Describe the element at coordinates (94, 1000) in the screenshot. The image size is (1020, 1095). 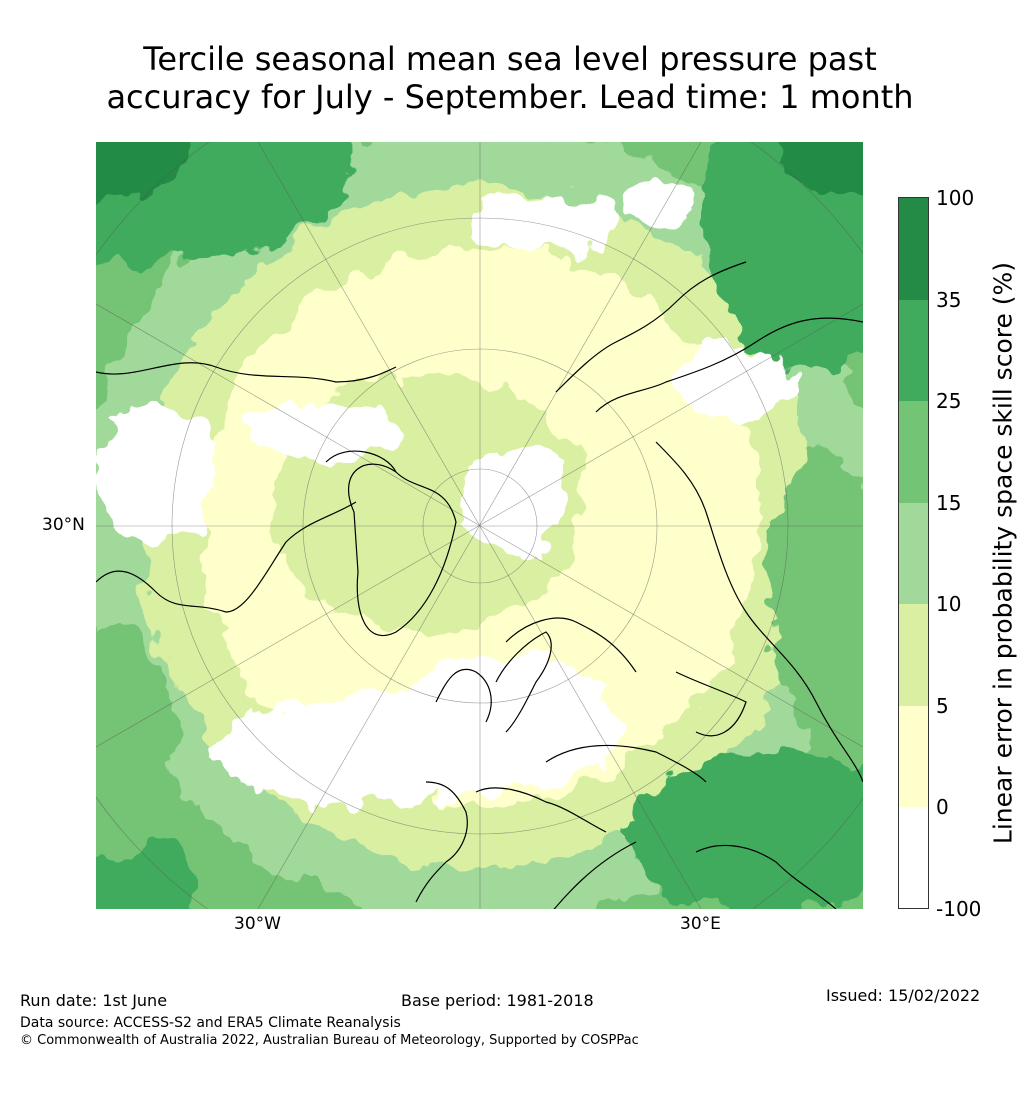
I see `run-date: Run date: 1st June` at that location.